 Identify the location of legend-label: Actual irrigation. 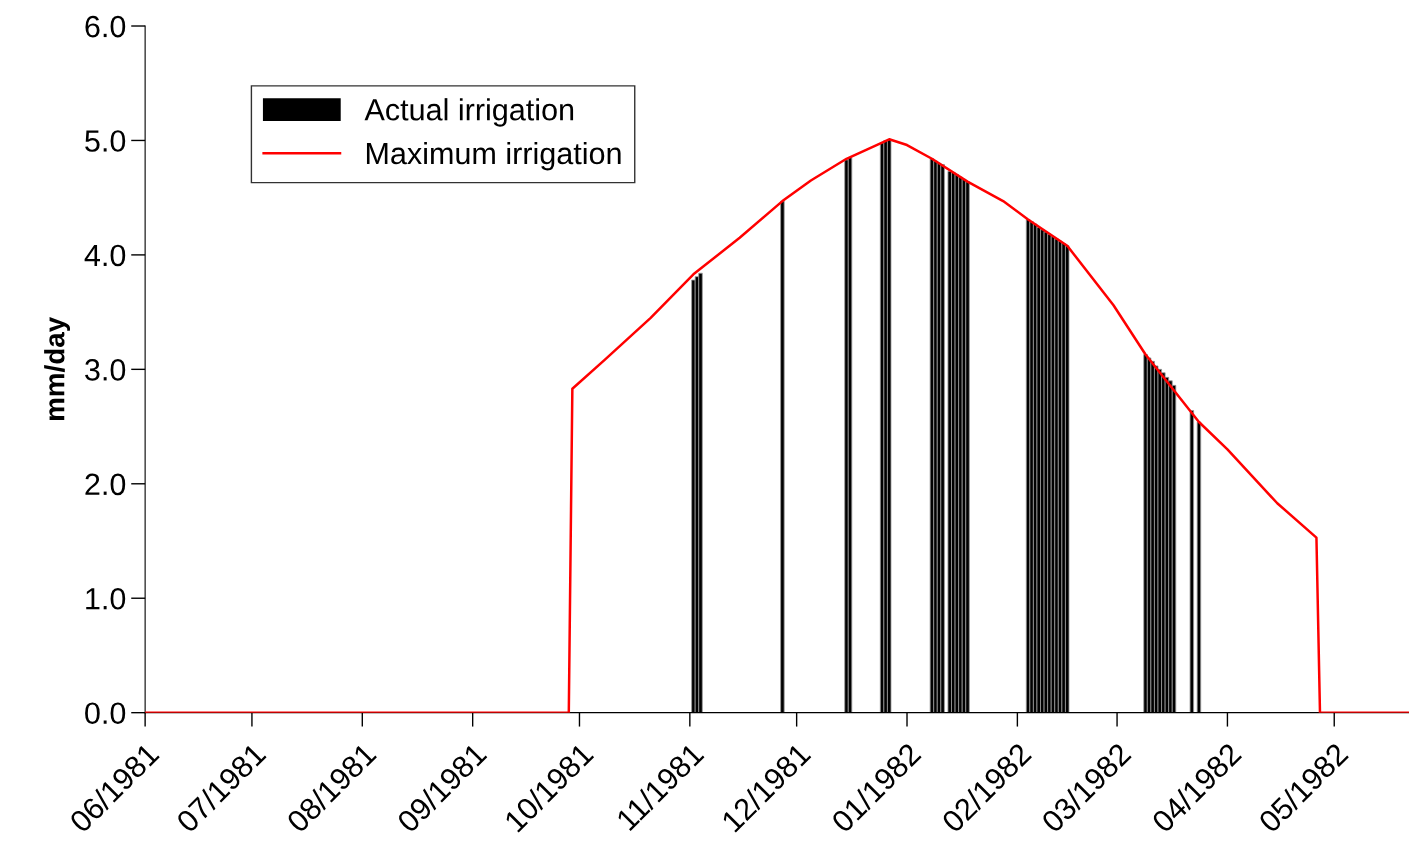
(469, 112).